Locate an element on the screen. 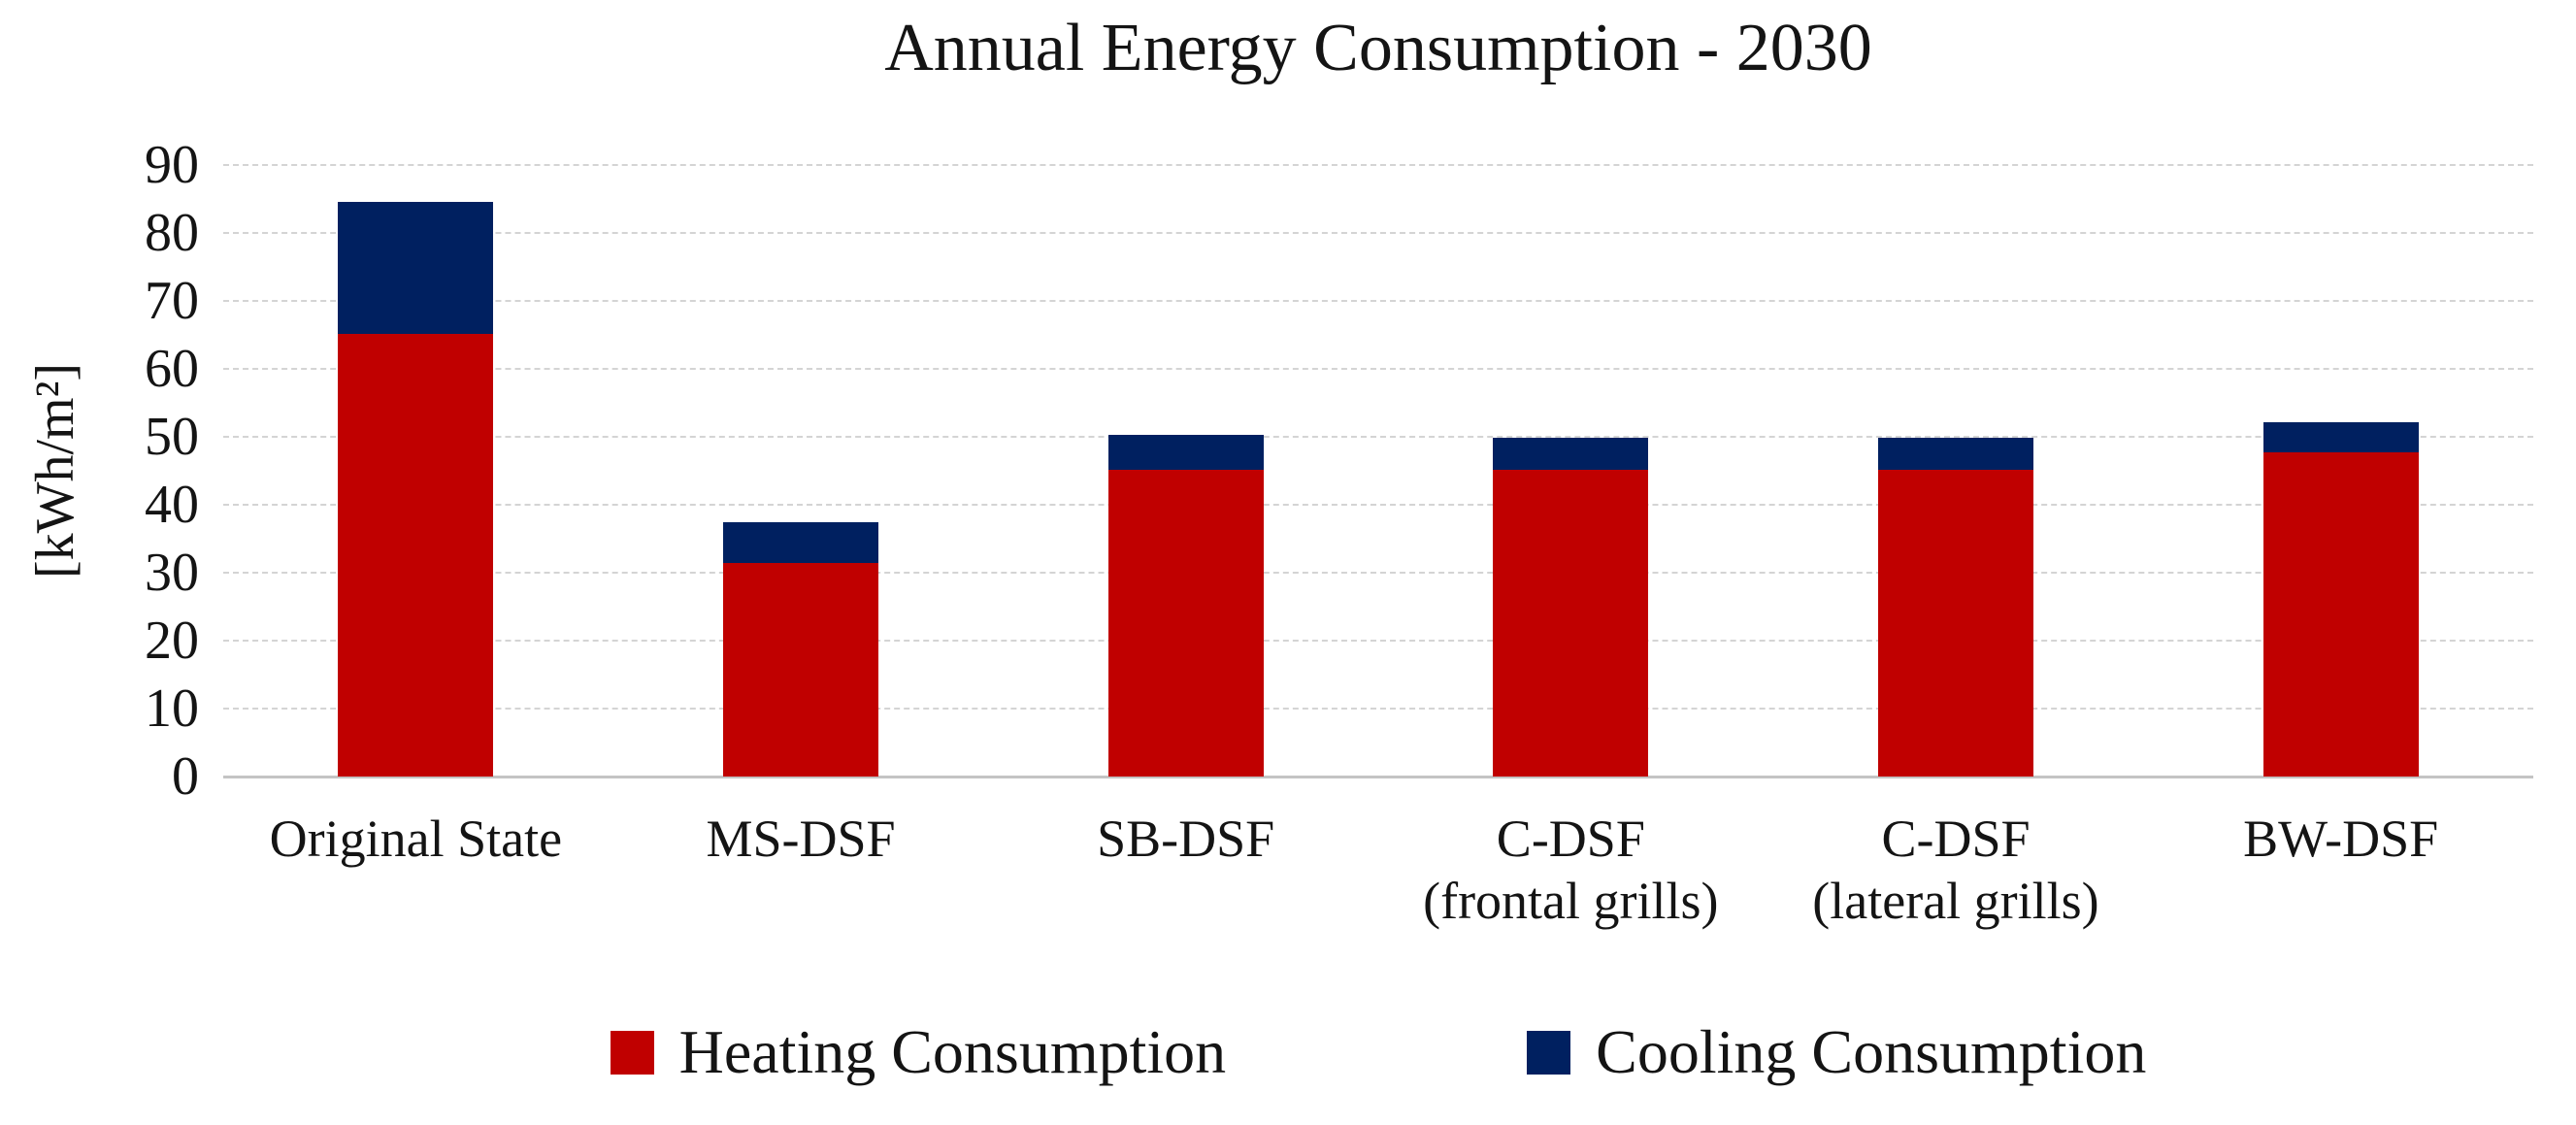  legend-label: Cooling Consumption is located at coordinates (1871, 1051).